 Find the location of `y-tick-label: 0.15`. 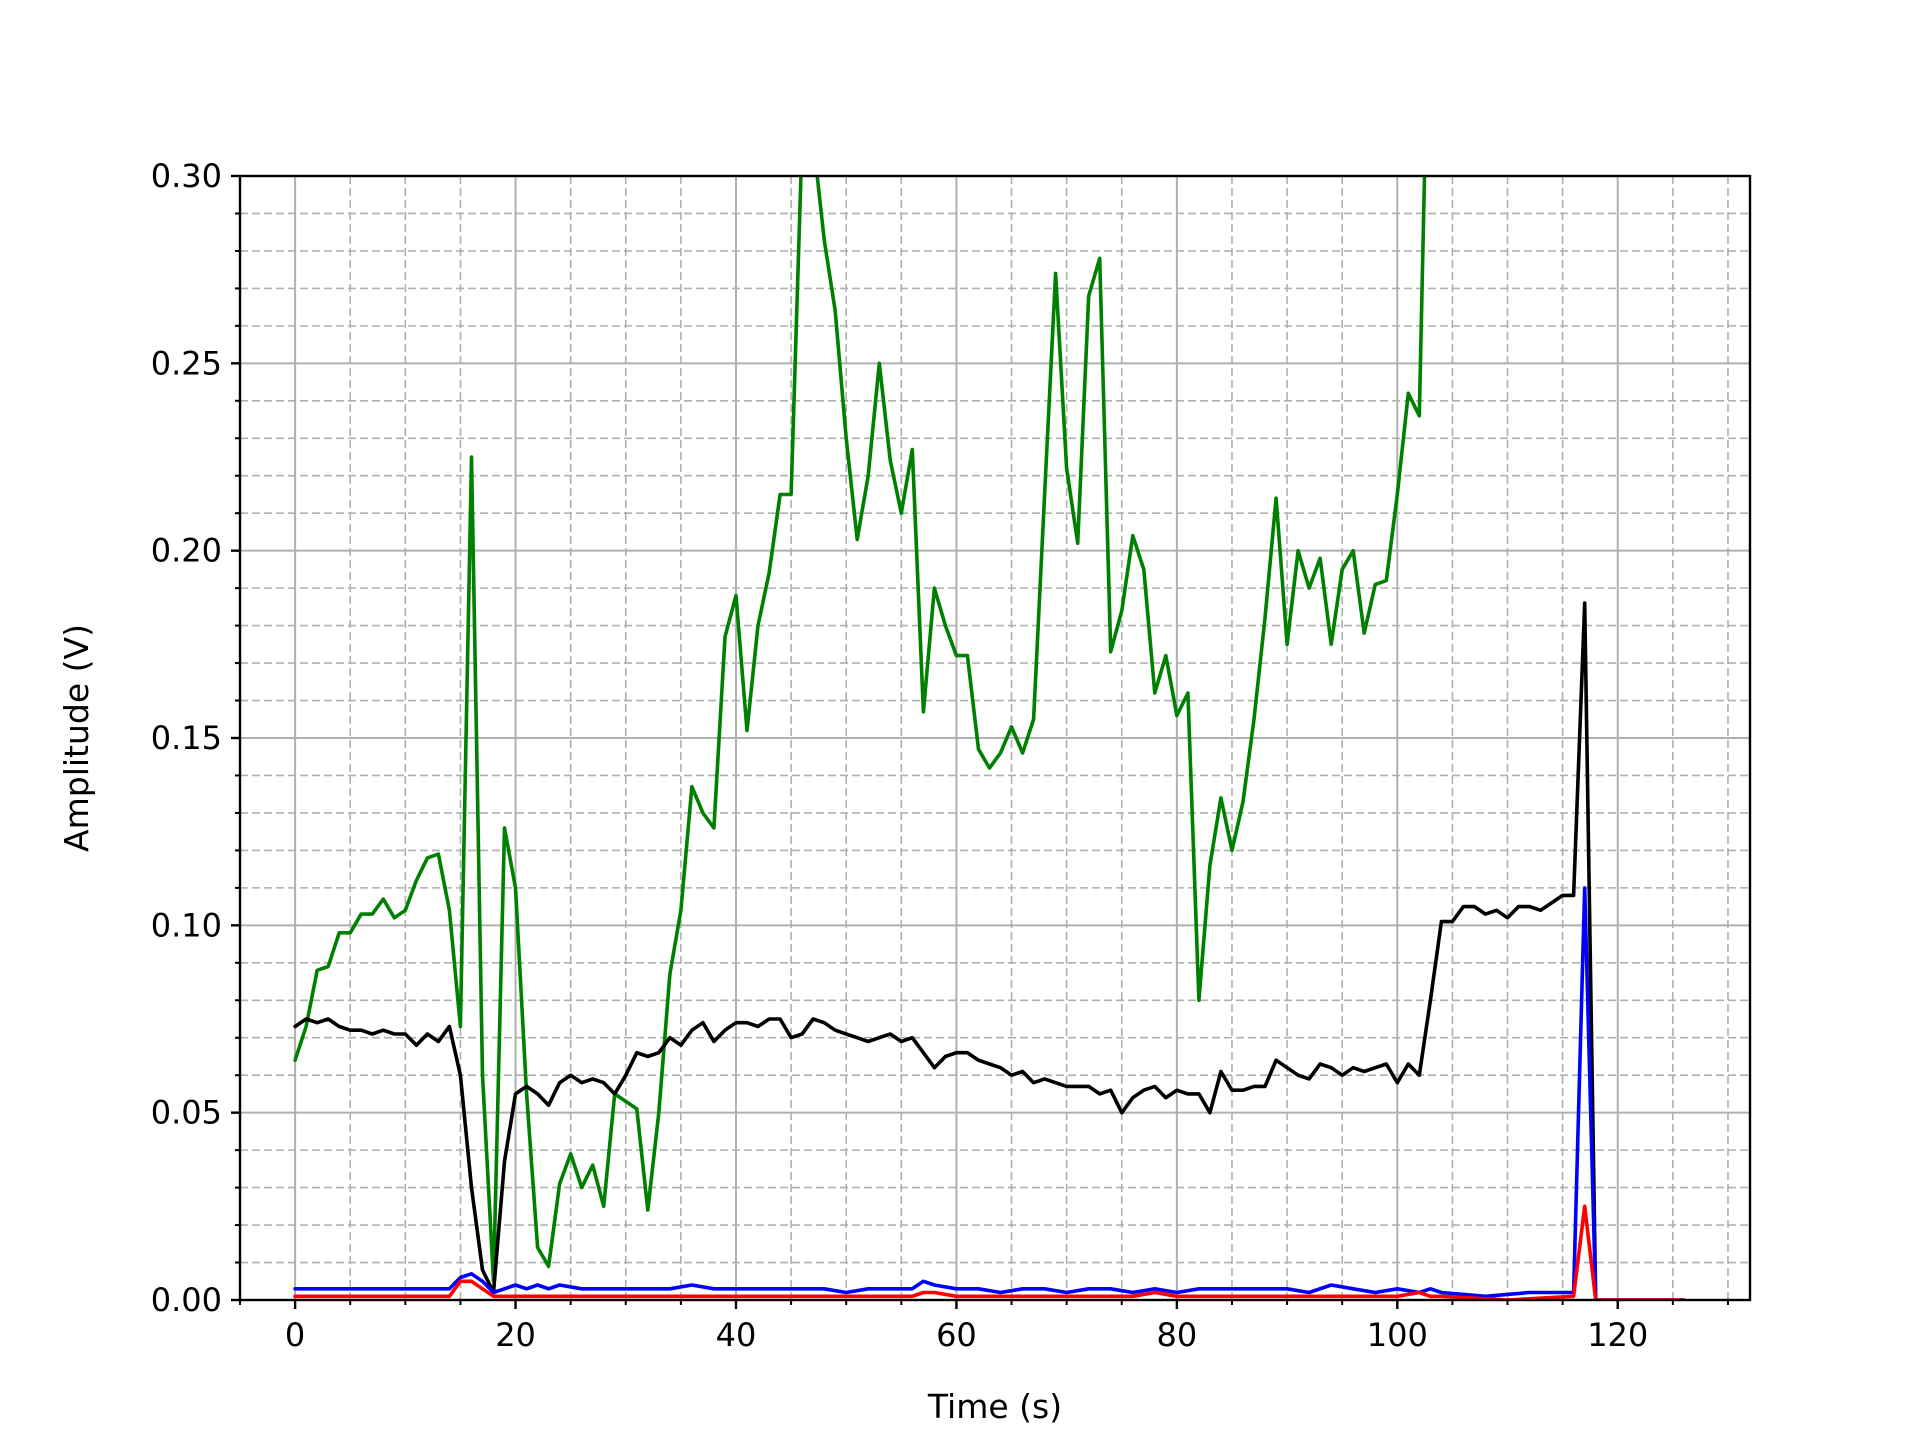

y-tick-label: 0.15 is located at coordinates (186, 738).